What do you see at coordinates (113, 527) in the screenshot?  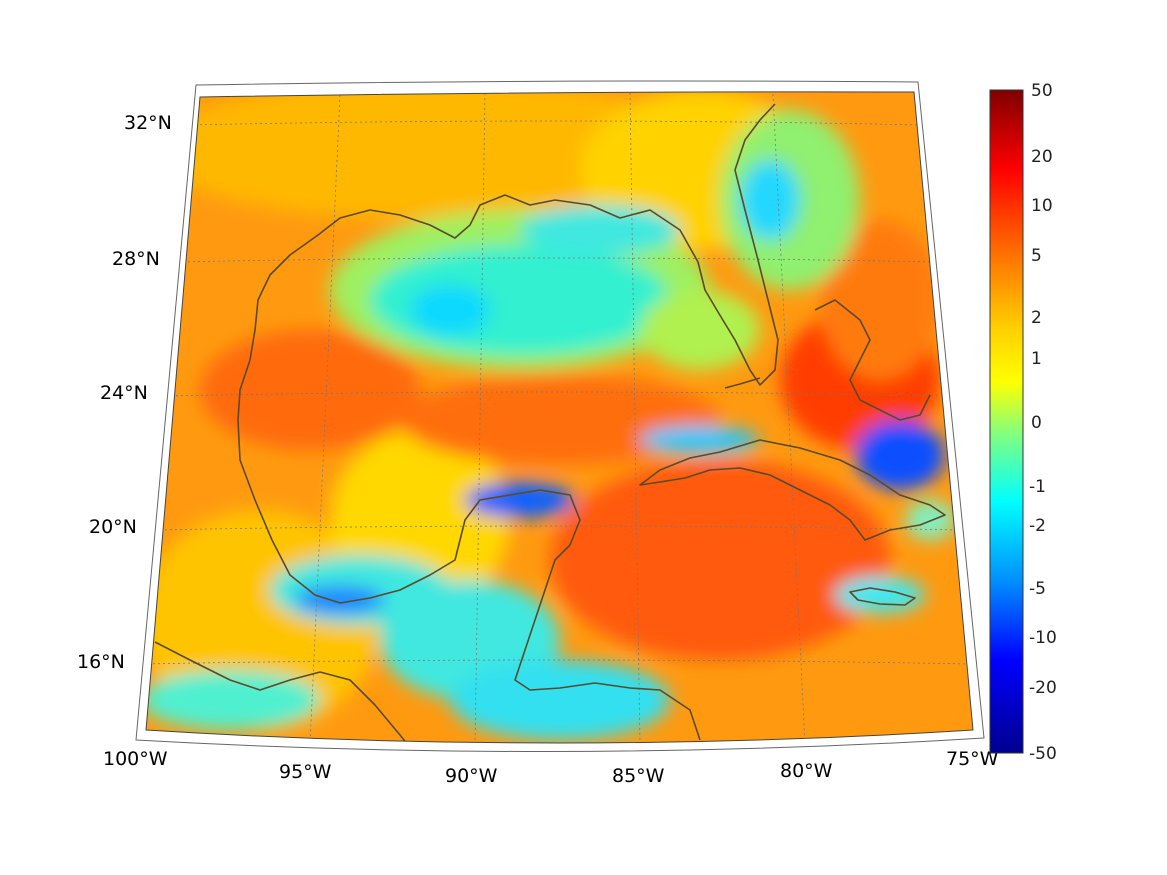 I see `lat-label-20: 20°N` at bounding box center [113, 527].